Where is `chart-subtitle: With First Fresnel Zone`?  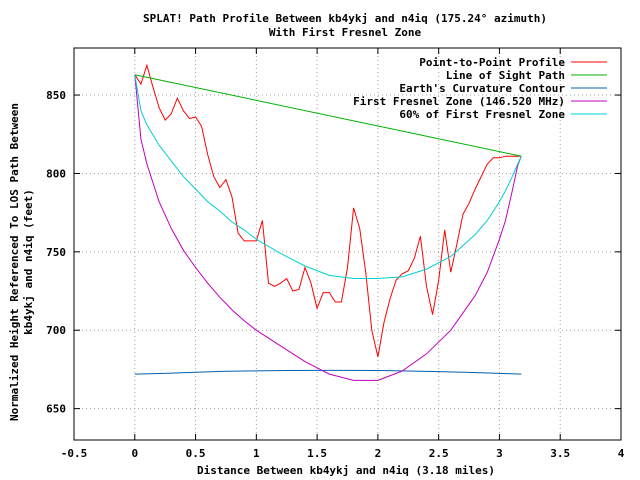 chart-subtitle: With First Fresnel Zone is located at coordinates (345, 32).